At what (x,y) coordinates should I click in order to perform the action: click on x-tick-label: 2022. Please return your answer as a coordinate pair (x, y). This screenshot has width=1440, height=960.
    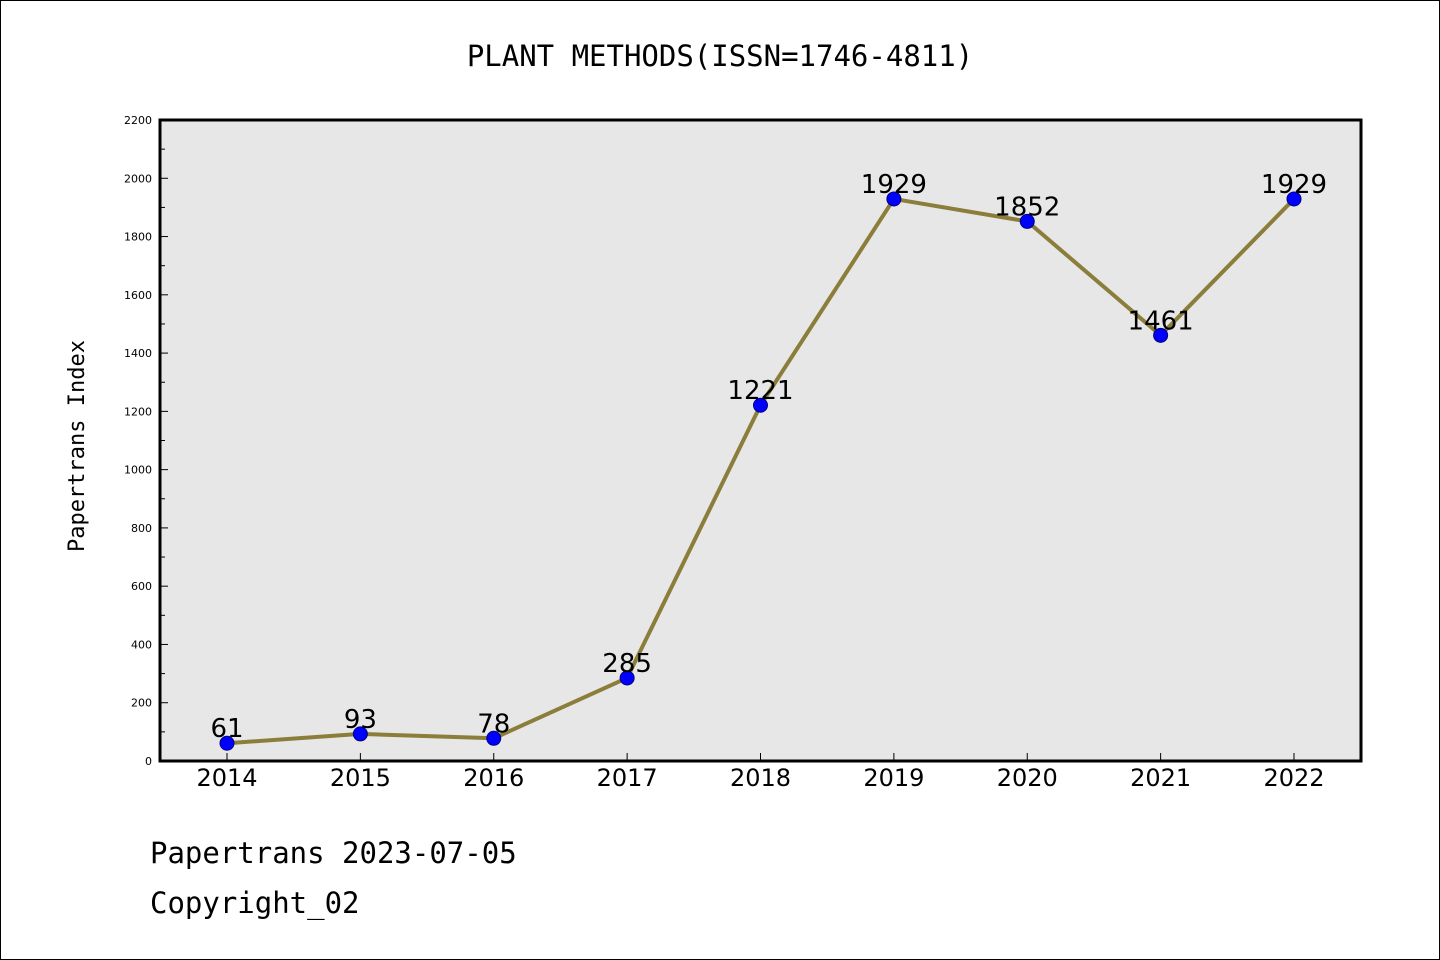
    Looking at the image, I should click on (1293, 778).